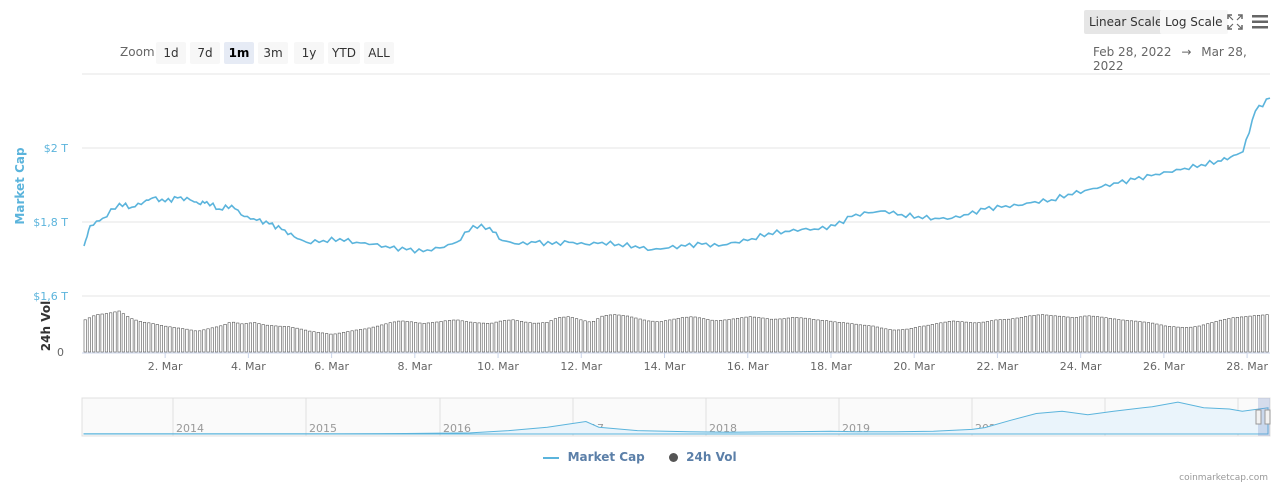  What do you see at coordinates (1267, 417) in the screenshot?
I see `navigator-handle-right` at bounding box center [1267, 417].